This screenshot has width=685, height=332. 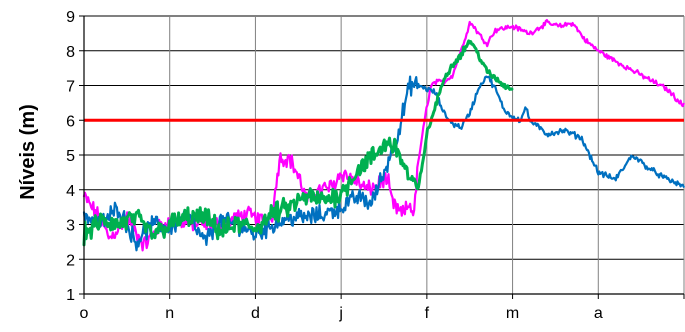 What do you see at coordinates (512, 313) in the screenshot?
I see `x-tick-label: m` at bounding box center [512, 313].